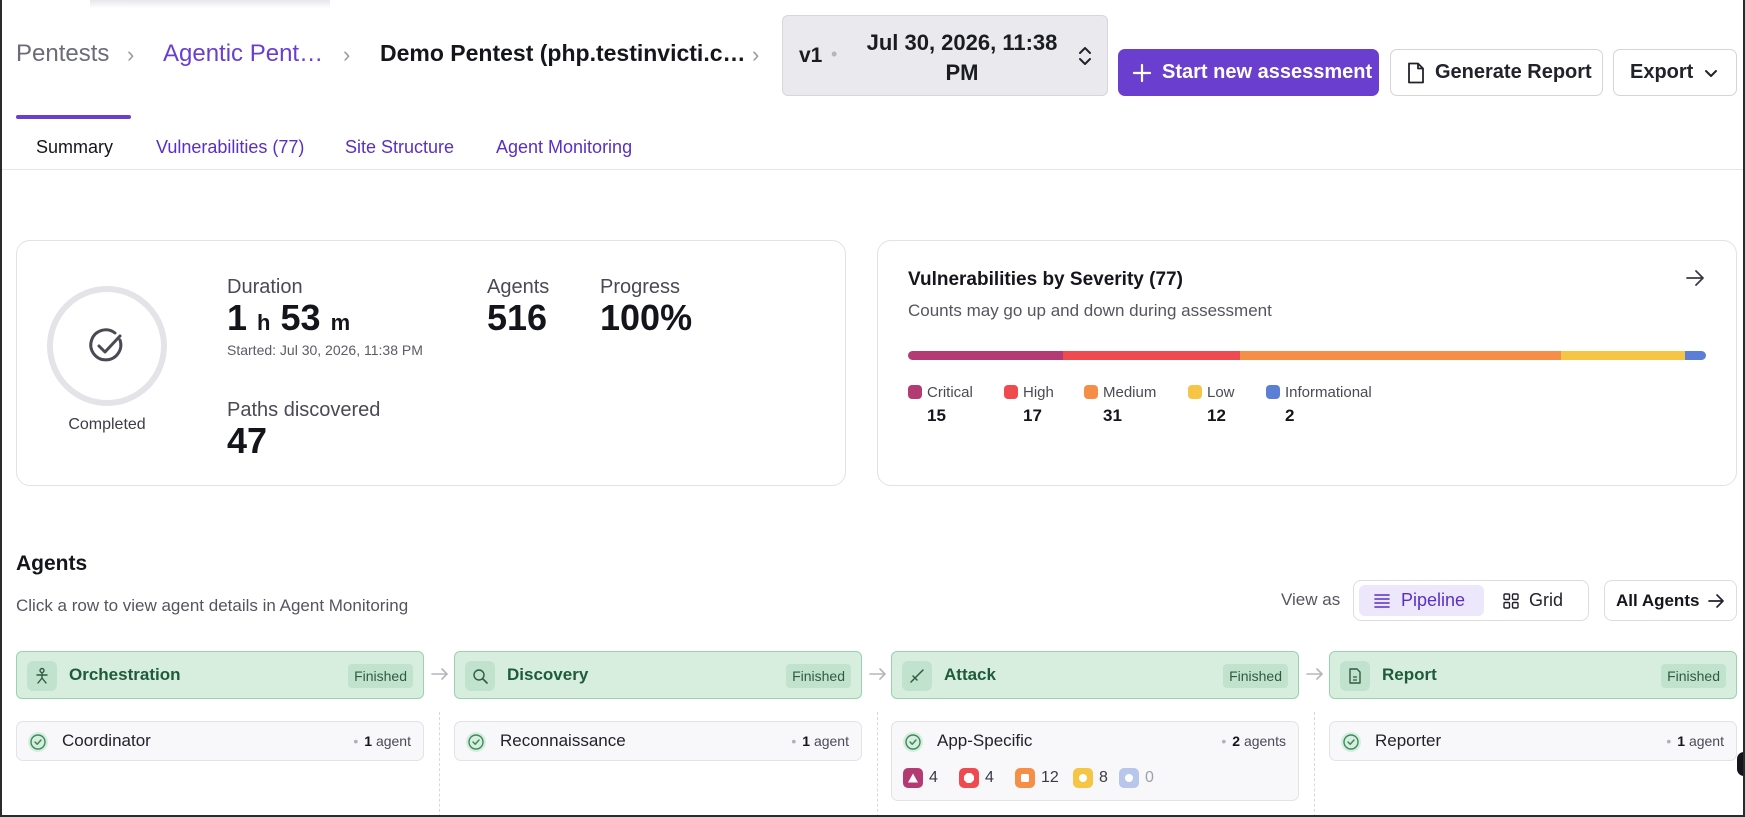 The image size is (1745, 817). I want to click on start-new-assessment-button: Start new assessment, so click(1248, 72).